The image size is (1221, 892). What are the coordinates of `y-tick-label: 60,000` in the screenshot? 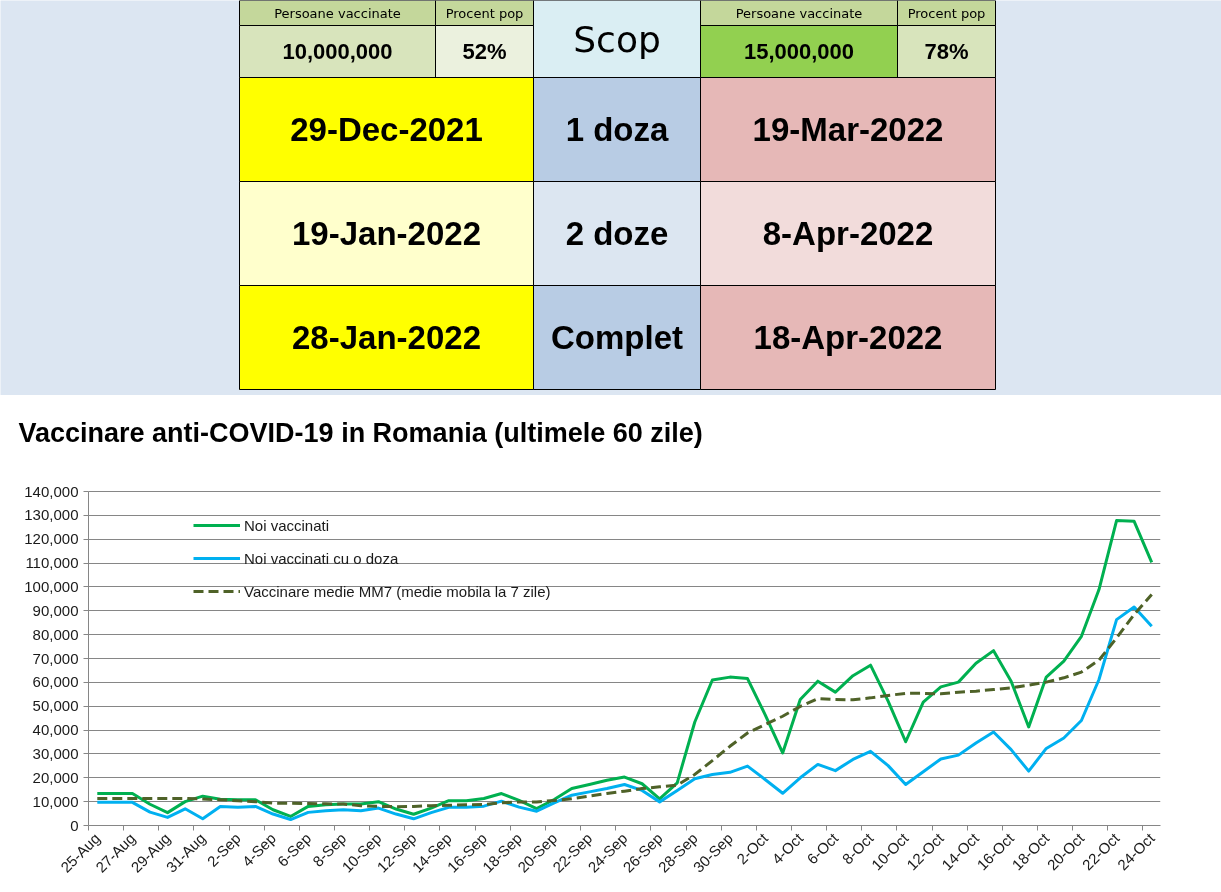 It's located at (55, 682).